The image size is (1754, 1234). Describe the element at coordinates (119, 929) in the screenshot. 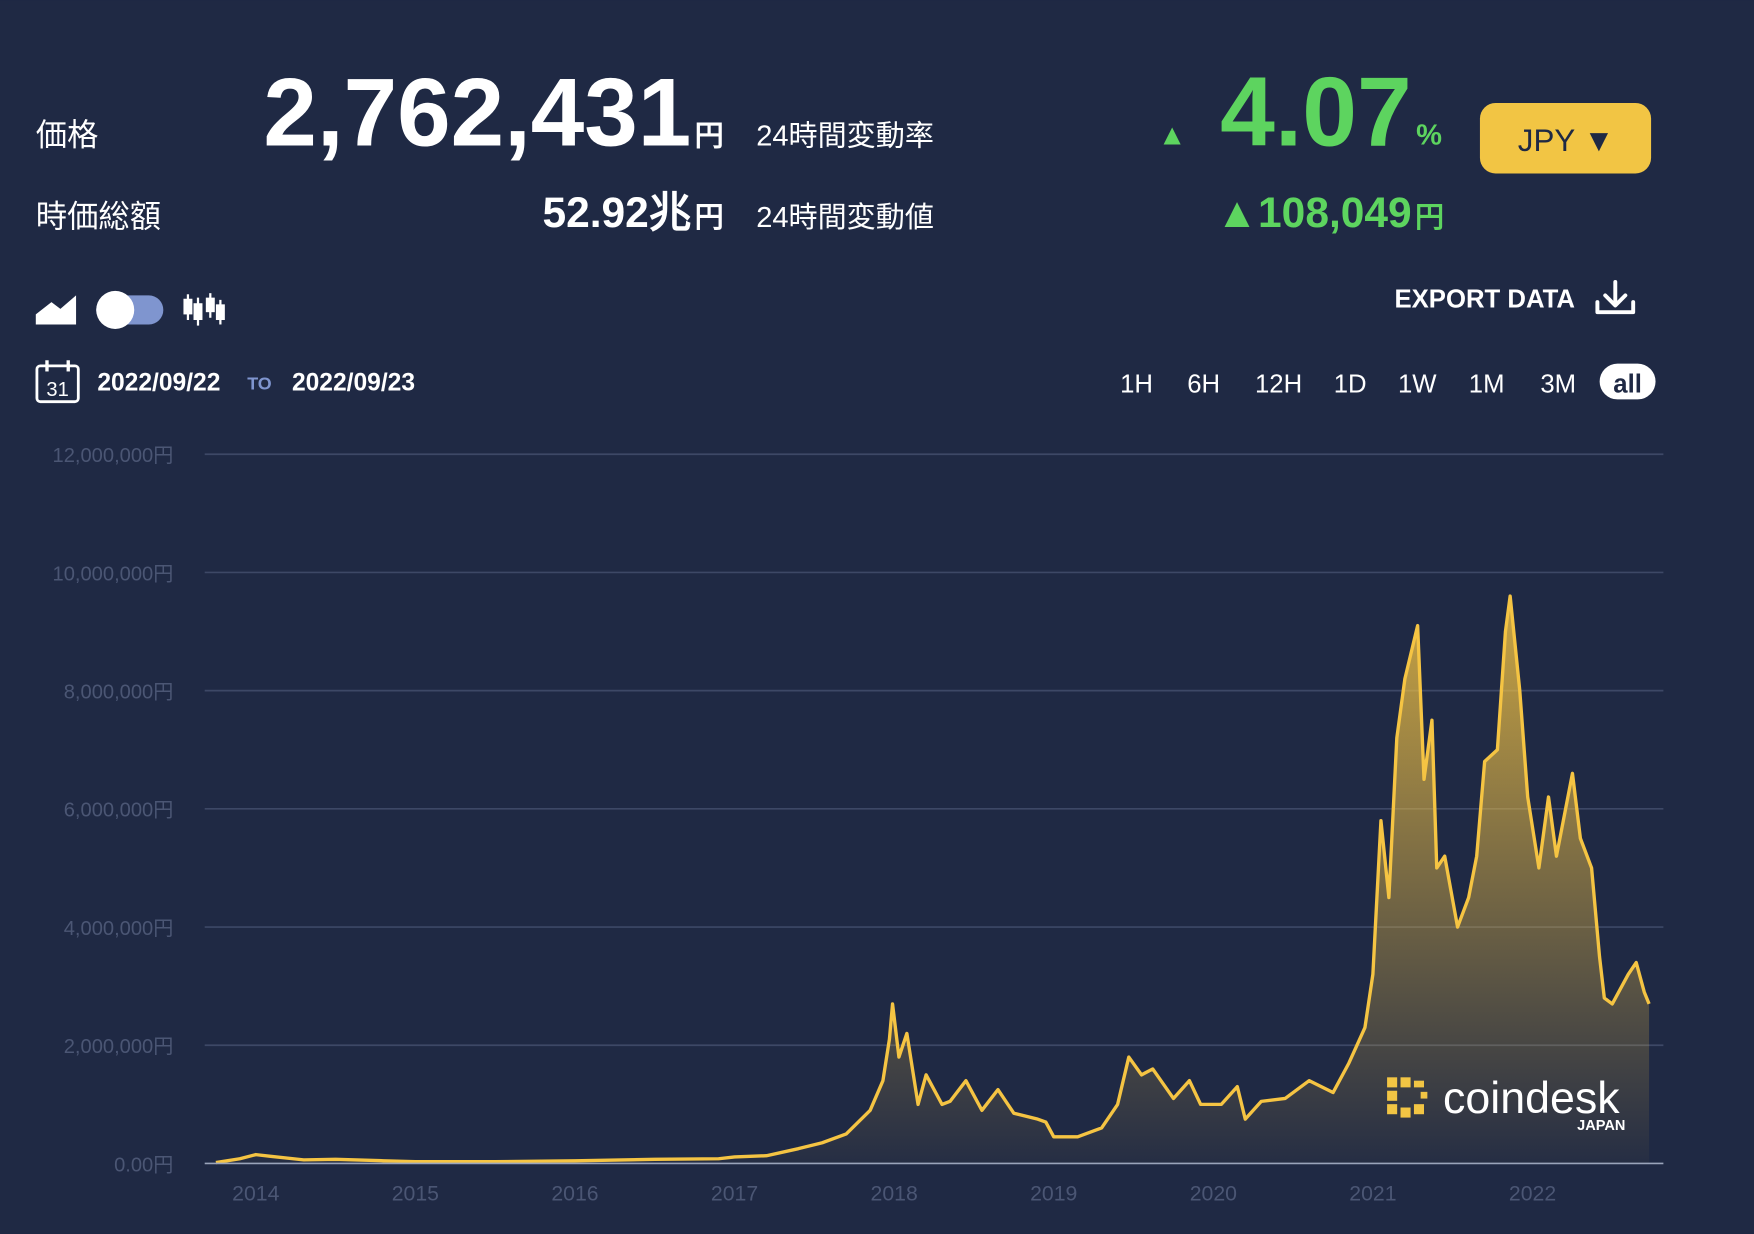

I see `y-tick-label: 4,000,000円` at that location.